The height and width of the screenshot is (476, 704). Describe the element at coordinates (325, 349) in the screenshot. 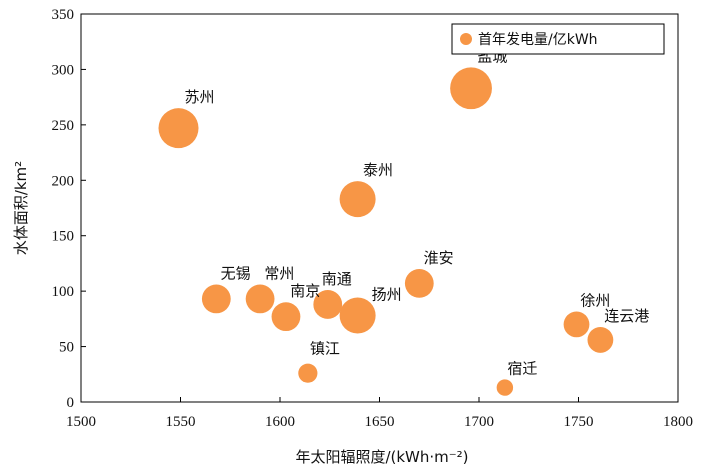

I see `bubble-label: 镇江` at that location.